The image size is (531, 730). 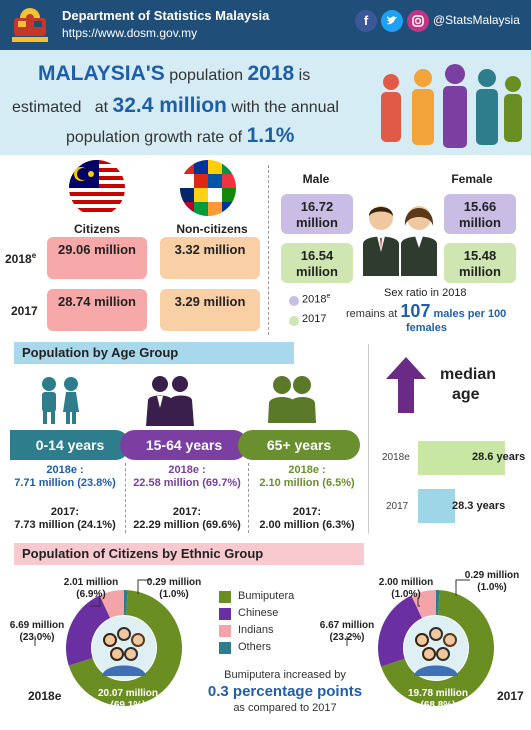 I want to click on headline-text: at, so click(x=101, y=107).